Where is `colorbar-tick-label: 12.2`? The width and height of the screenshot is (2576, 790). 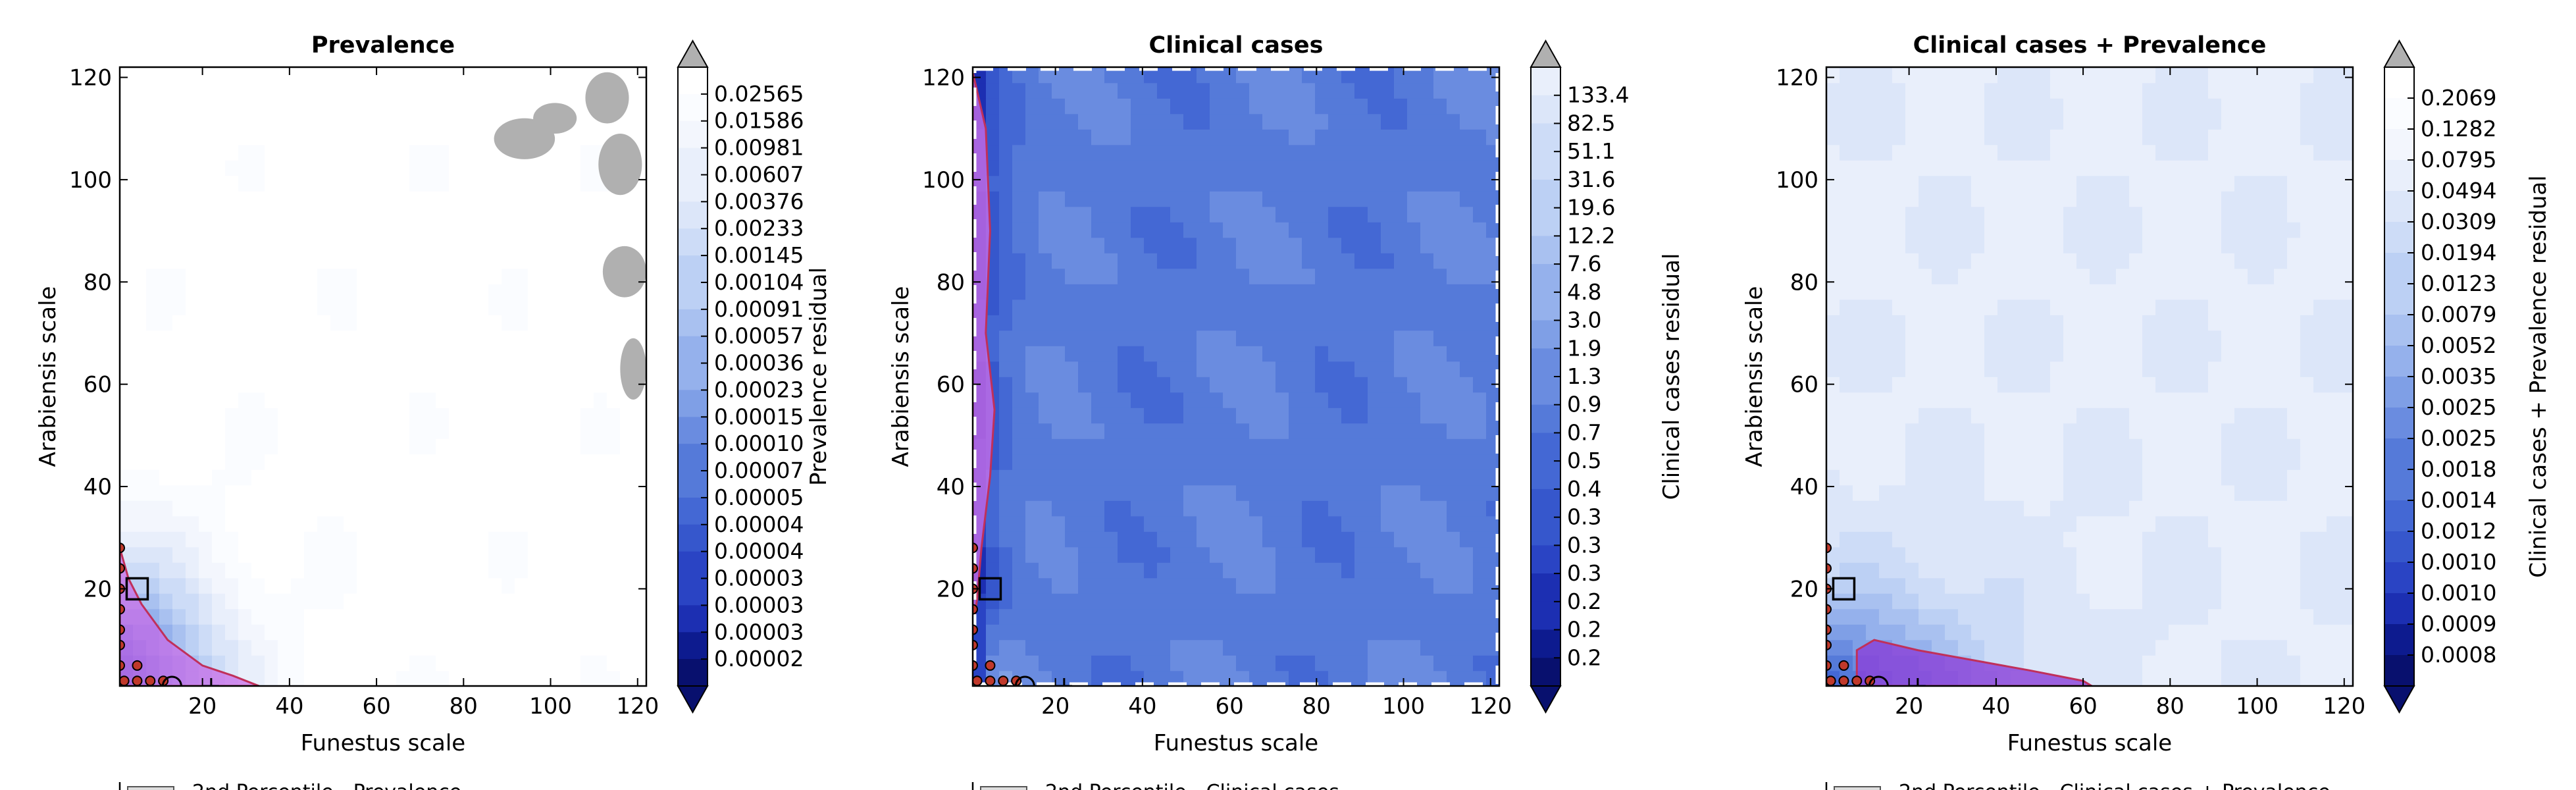
colorbar-tick-label: 12.2 is located at coordinates (1591, 236).